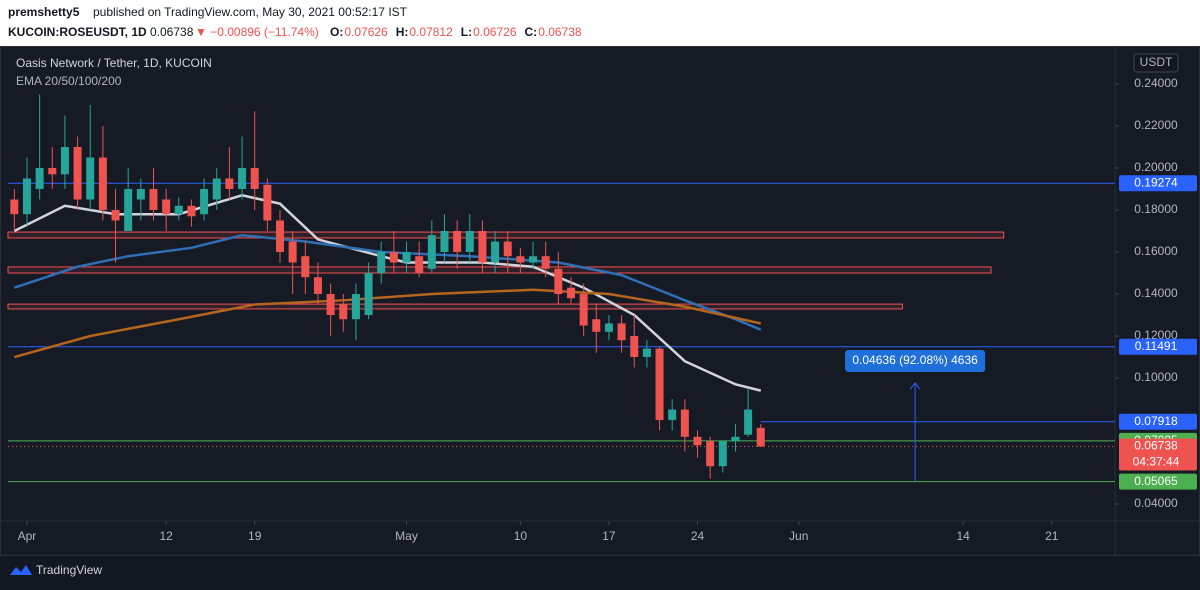 The width and height of the screenshot is (1200, 590). What do you see at coordinates (531, 32) in the screenshot?
I see `ohlc-label: C:` at bounding box center [531, 32].